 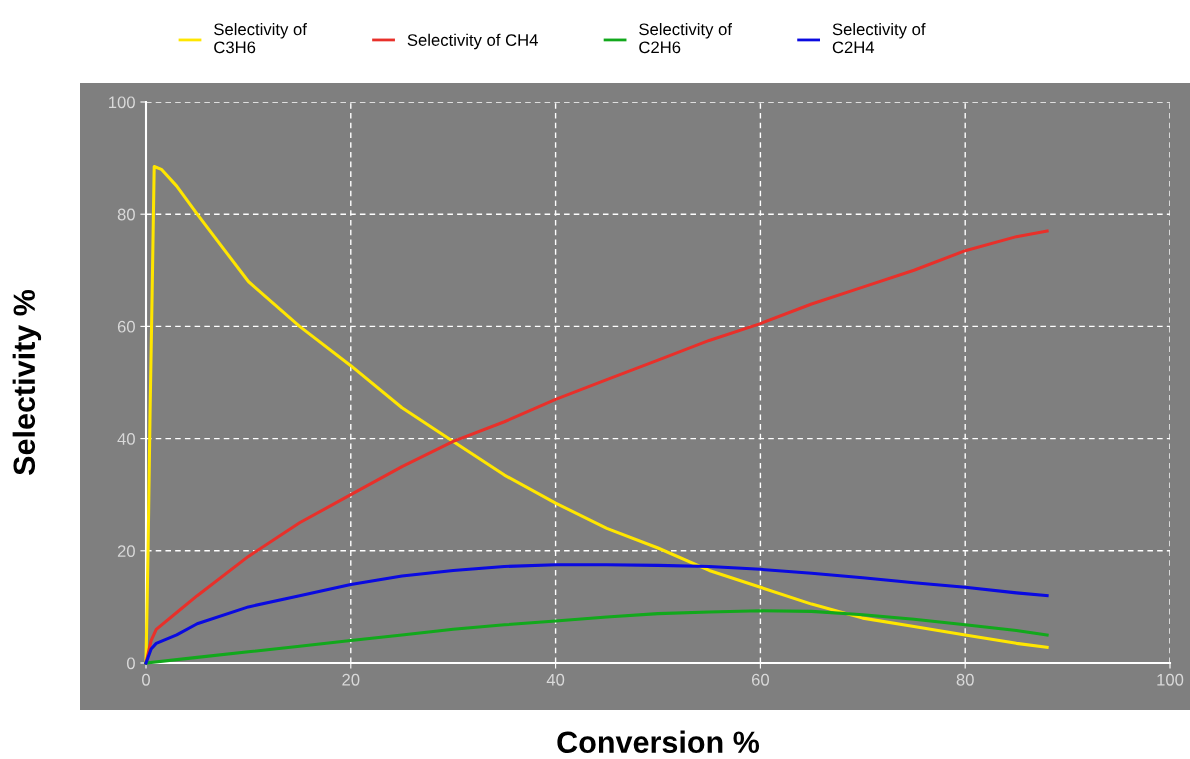 What do you see at coordinates (555, 679) in the screenshot?
I see `x-tick-label: 40` at bounding box center [555, 679].